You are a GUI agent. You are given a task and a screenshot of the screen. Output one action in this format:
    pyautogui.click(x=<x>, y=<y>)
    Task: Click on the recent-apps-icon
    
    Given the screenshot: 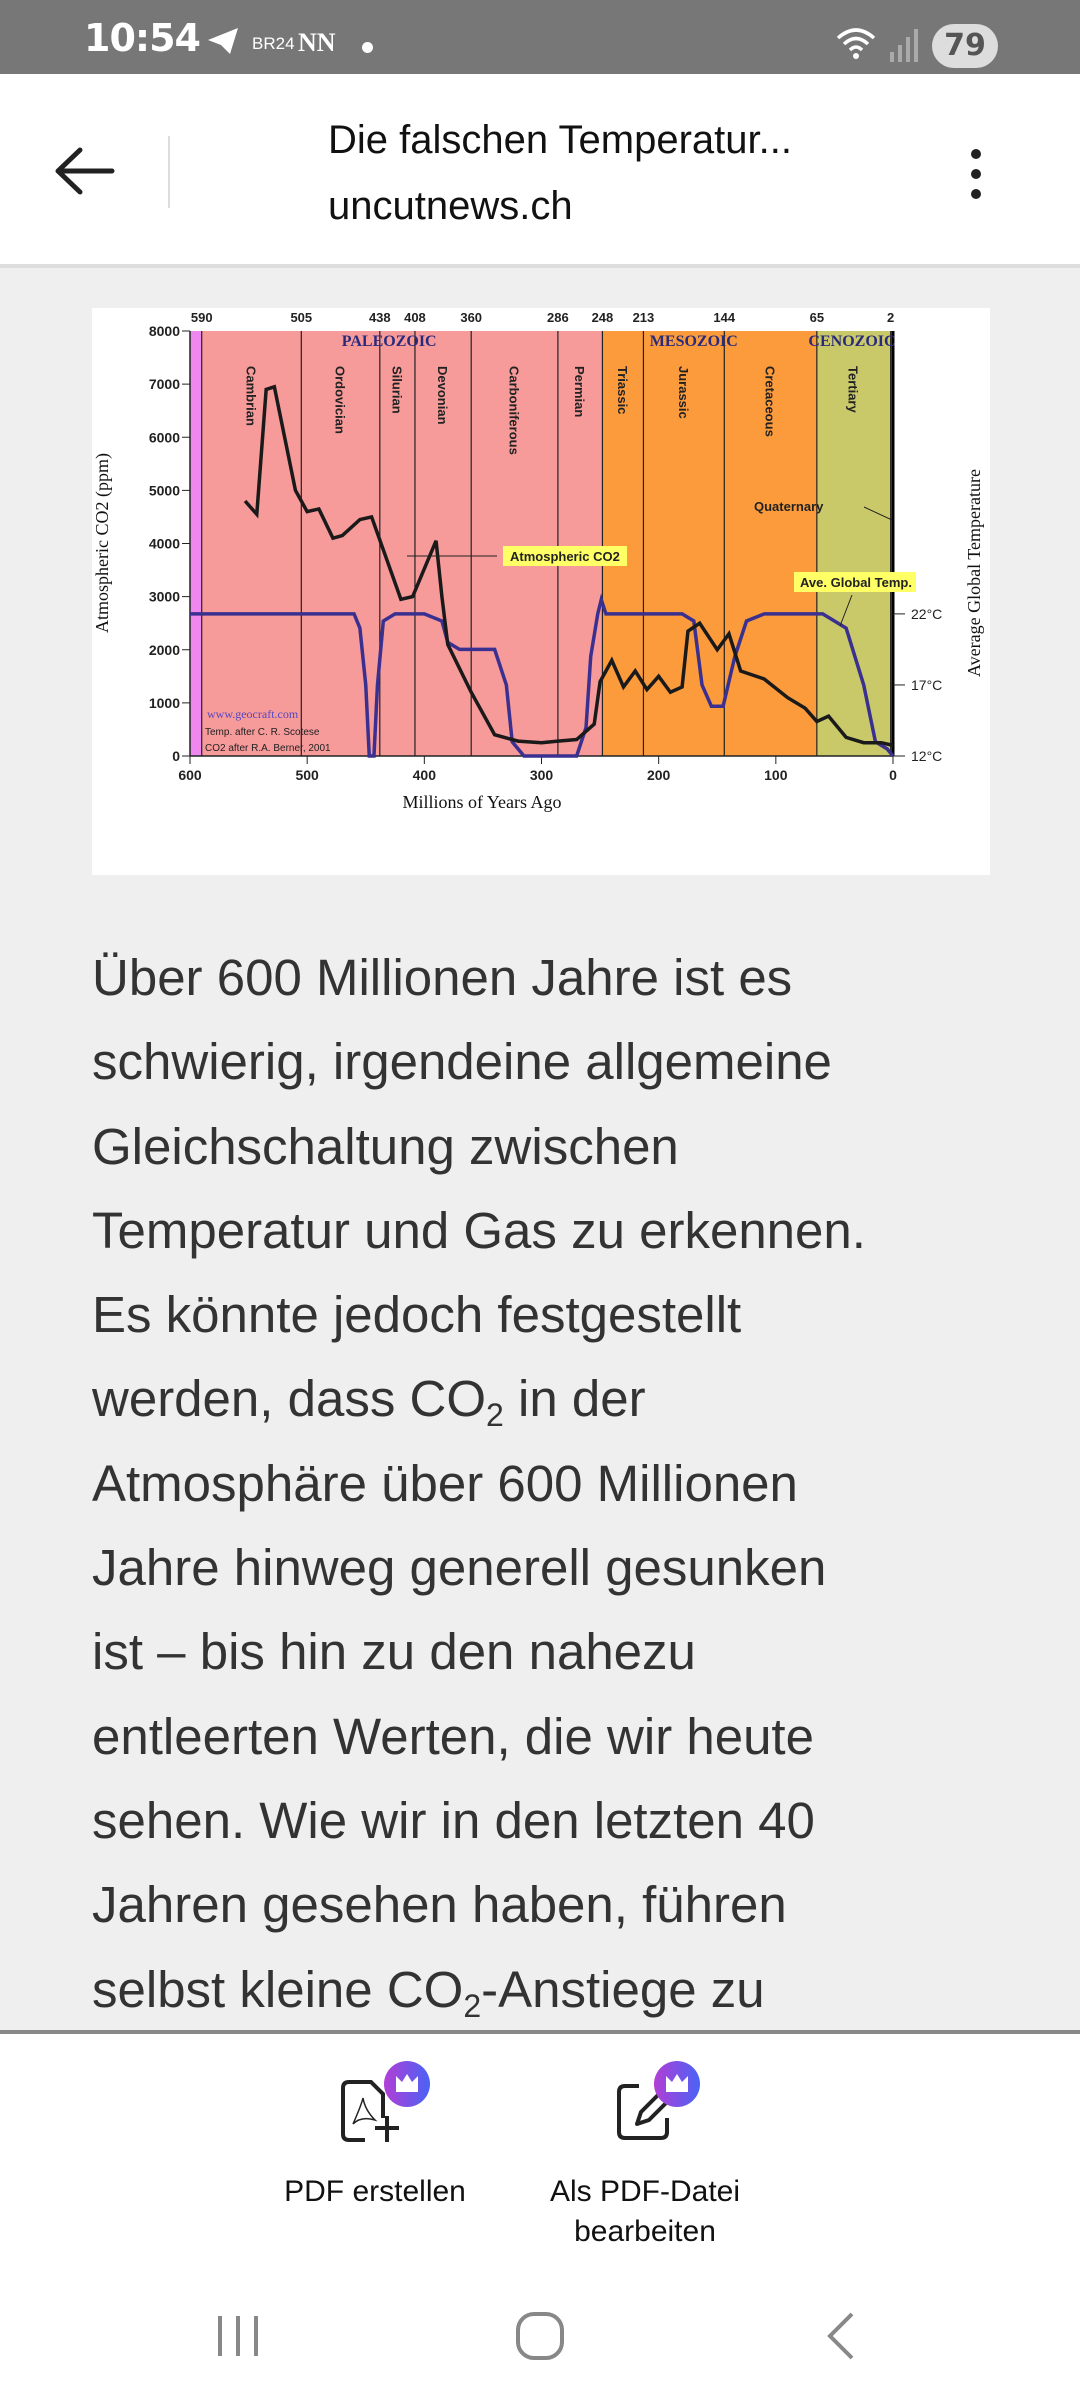 What is the action you would take?
    pyautogui.click(x=238, y=2336)
    